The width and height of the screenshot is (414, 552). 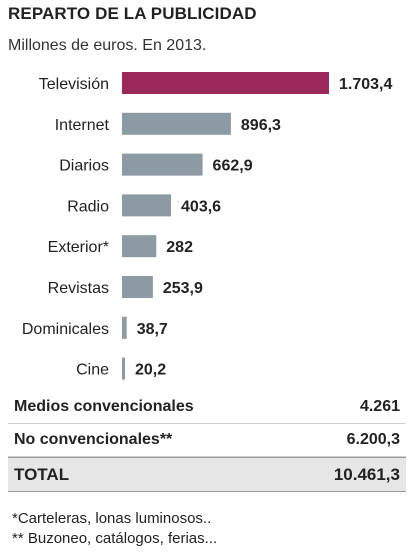 What do you see at coordinates (150, 370) in the screenshot?
I see `value-label: 20,2` at bounding box center [150, 370].